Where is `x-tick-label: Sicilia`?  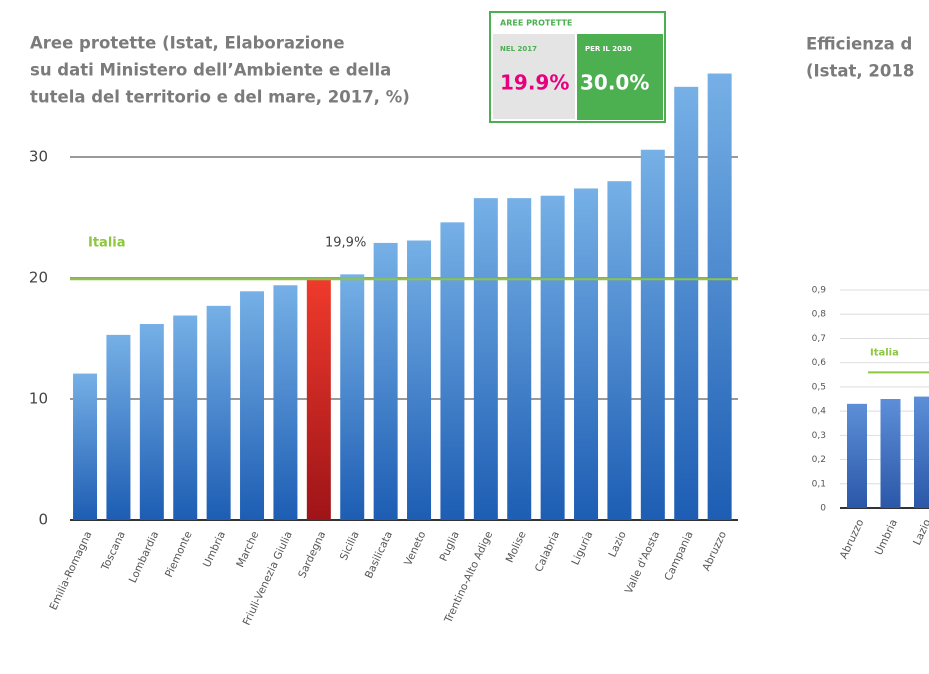
x-tick-label: Sicilia is located at coordinates (350, 545).